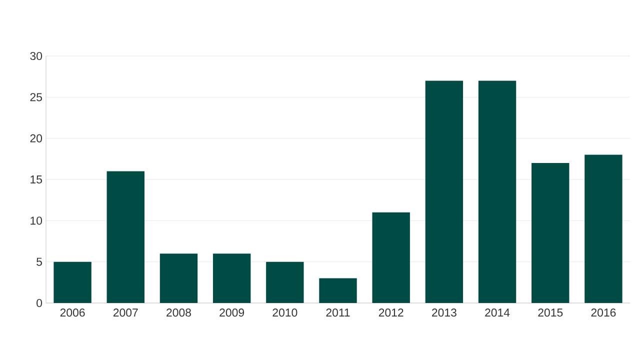 The width and height of the screenshot is (640, 360). Describe the element at coordinates (39, 262) in the screenshot. I see `y-tick-label: 5` at that location.